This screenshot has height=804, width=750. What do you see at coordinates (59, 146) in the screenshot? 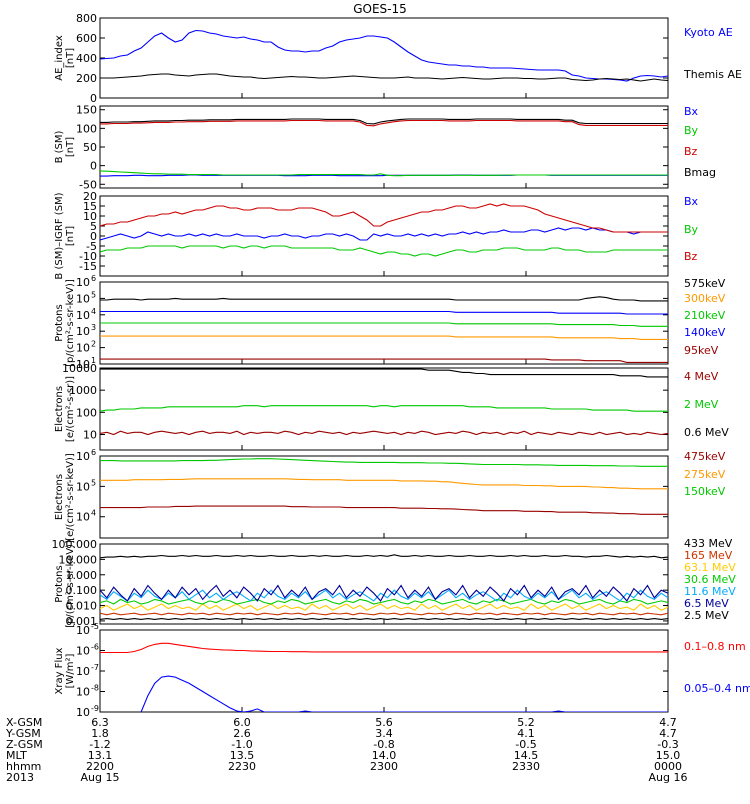
I see `y-axis-label: B (SM)` at bounding box center [59, 146].